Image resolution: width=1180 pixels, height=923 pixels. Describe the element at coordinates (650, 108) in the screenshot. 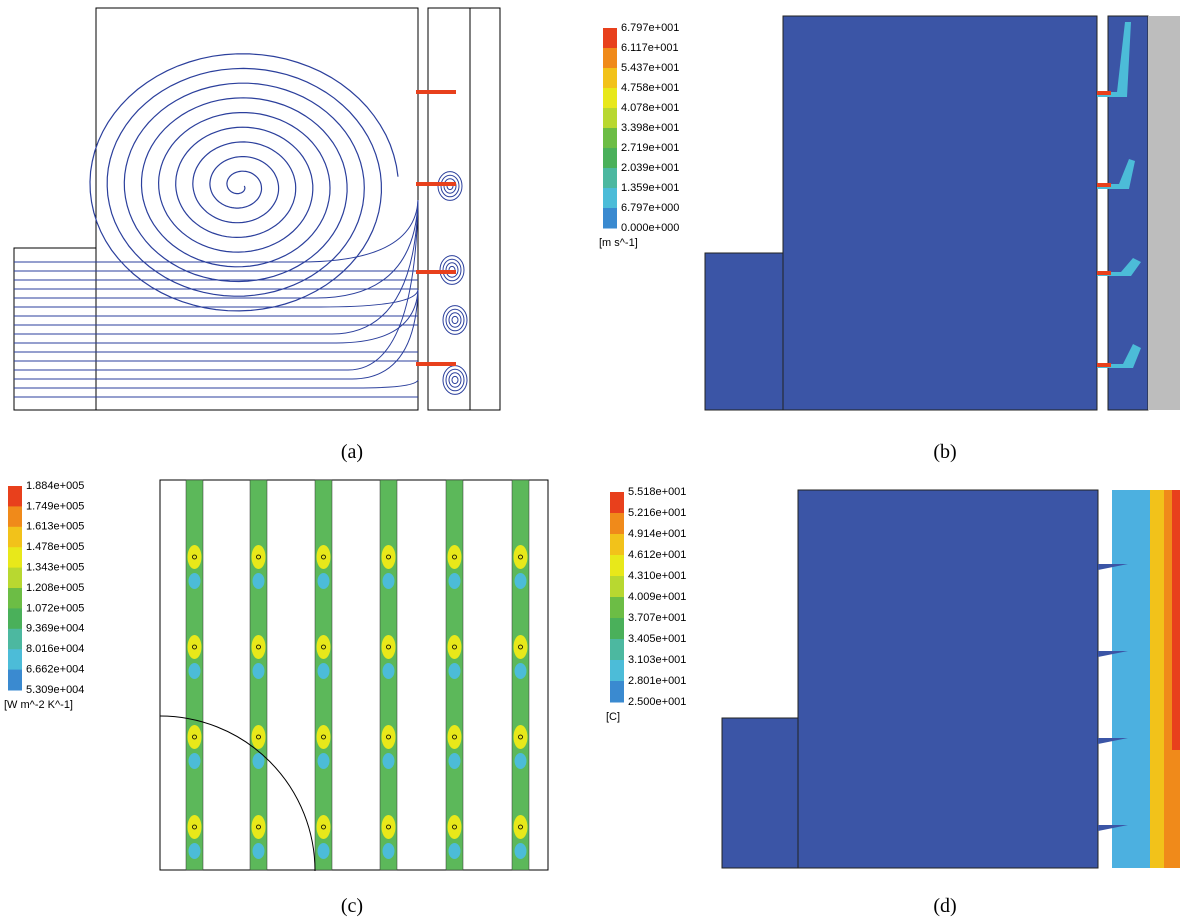

I see `colorbar-label: 4.078e+001` at that location.